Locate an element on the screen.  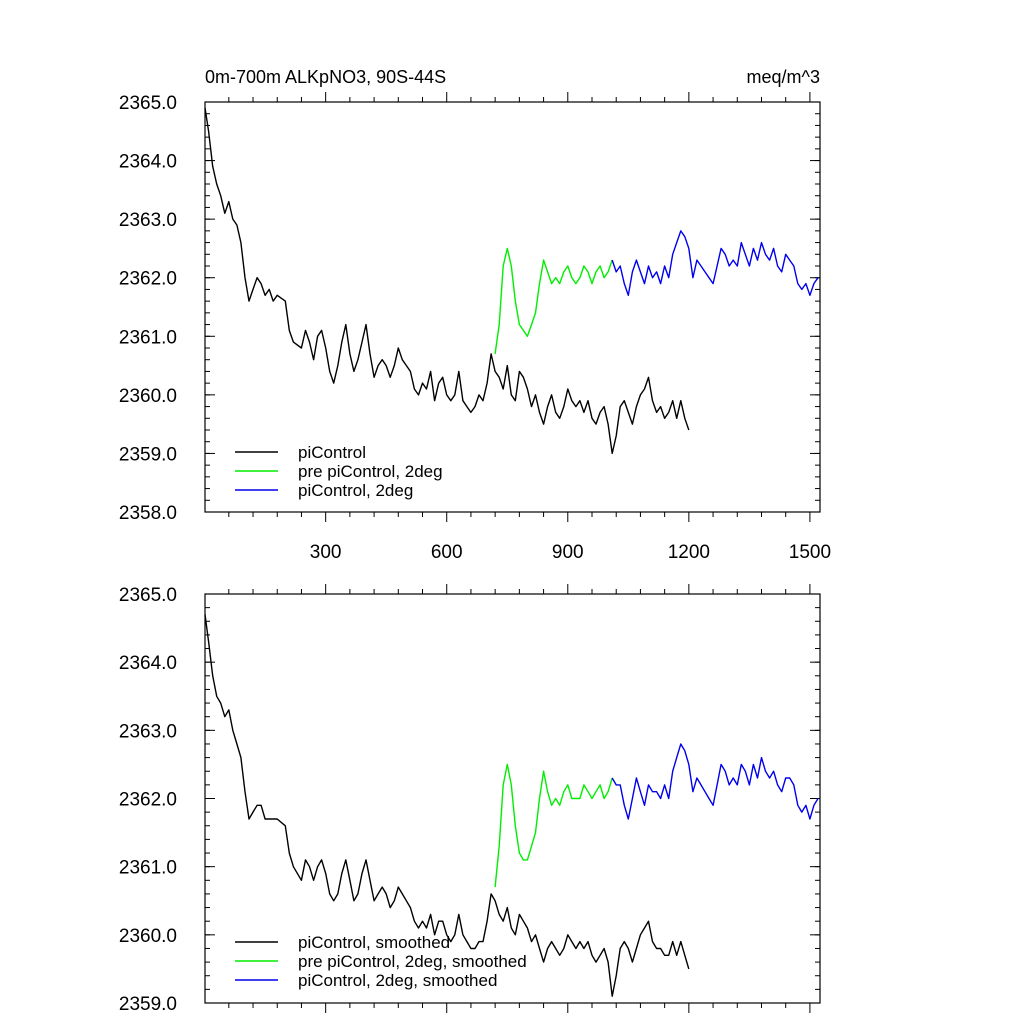
y-tick-label: 2358.0 is located at coordinates (148, 513).